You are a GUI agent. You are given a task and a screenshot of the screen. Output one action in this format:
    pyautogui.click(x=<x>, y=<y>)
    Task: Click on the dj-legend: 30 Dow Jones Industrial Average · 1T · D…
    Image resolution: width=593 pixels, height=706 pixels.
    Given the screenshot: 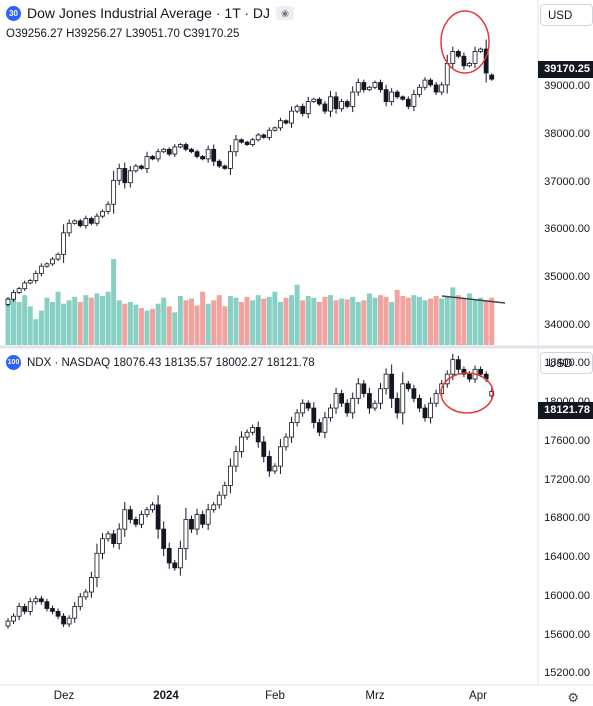 What is the action you would take?
    pyautogui.click(x=150, y=13)
    